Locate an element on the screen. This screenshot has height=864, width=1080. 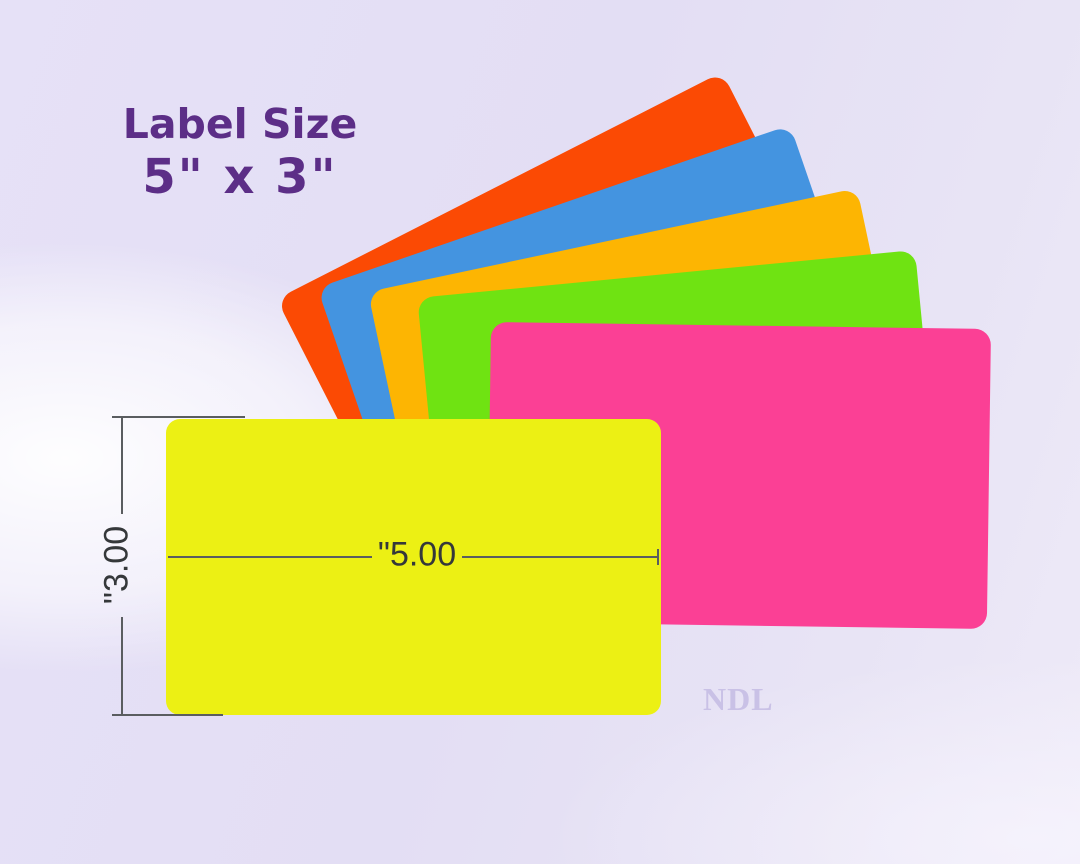
dimension-line-vertical-upper is located at coordinates (122, 465).